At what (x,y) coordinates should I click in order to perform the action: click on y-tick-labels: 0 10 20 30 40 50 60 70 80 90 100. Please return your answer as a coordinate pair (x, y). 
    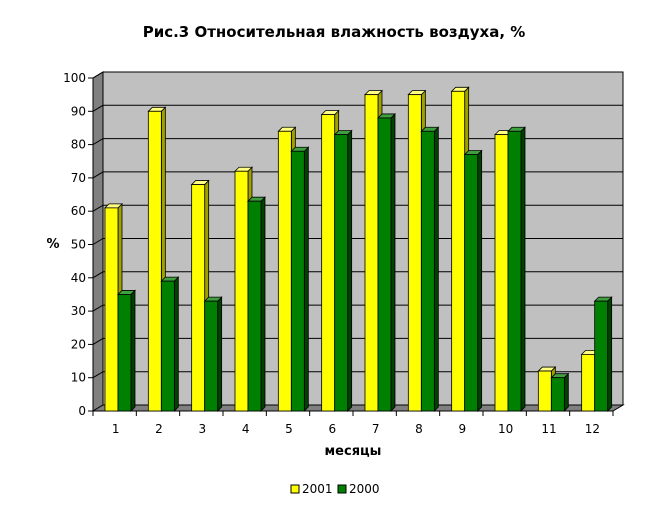
    Looking at the image, I should click on (74, 244).